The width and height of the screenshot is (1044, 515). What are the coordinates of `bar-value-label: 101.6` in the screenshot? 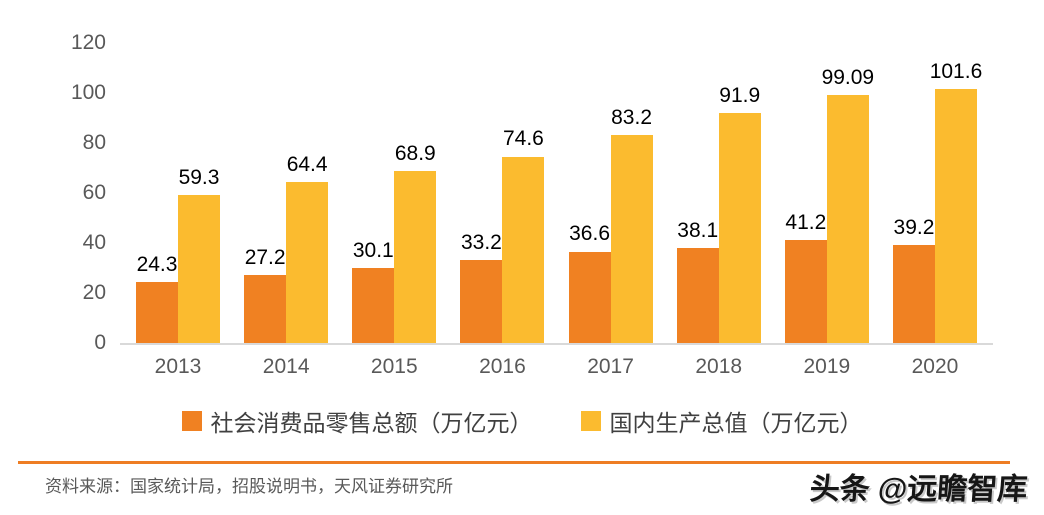 It's located at (956, 71).